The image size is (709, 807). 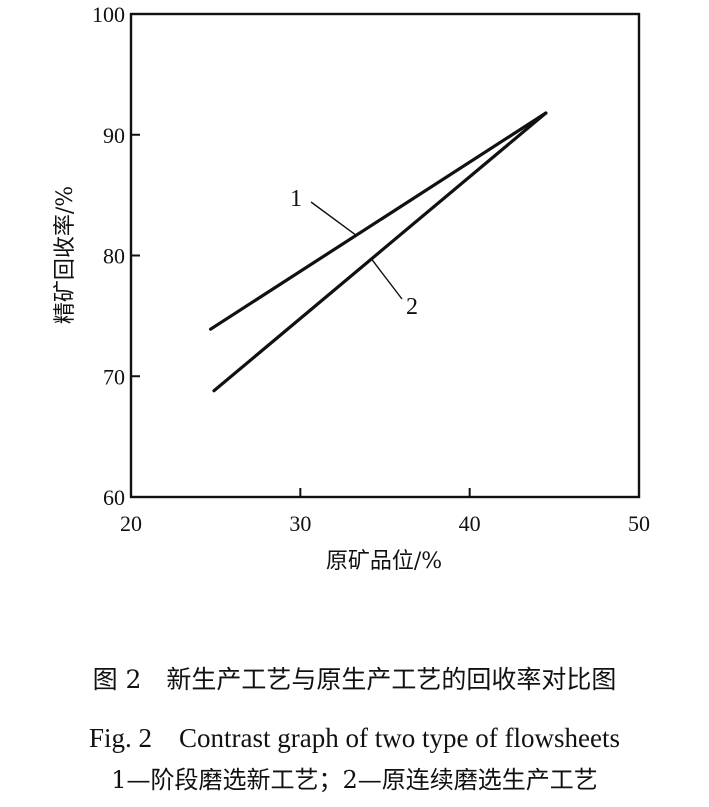 I want to click on y-tick-label: 60, so click(x=114, y=497).